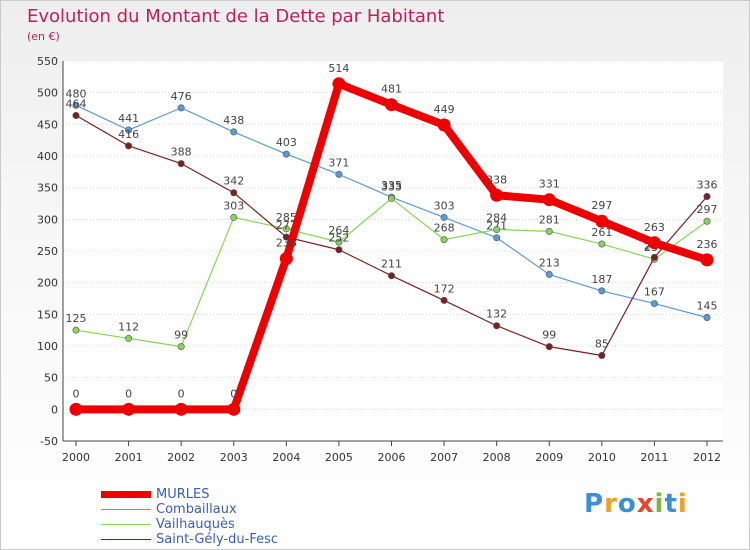 This screenshot has width=750, height=550. What do you see at coordinates (444, 228) in the screenshot?
I see `data-label: 268` at bounding box center [444, 228].